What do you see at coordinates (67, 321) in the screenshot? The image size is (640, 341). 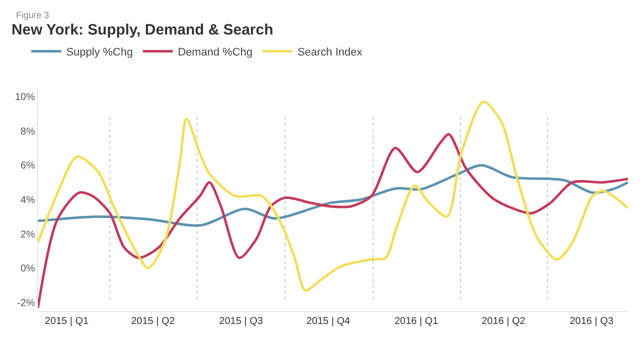 I see `x-tick-label: 2015 | Q1` at bounding box center [67, 321].